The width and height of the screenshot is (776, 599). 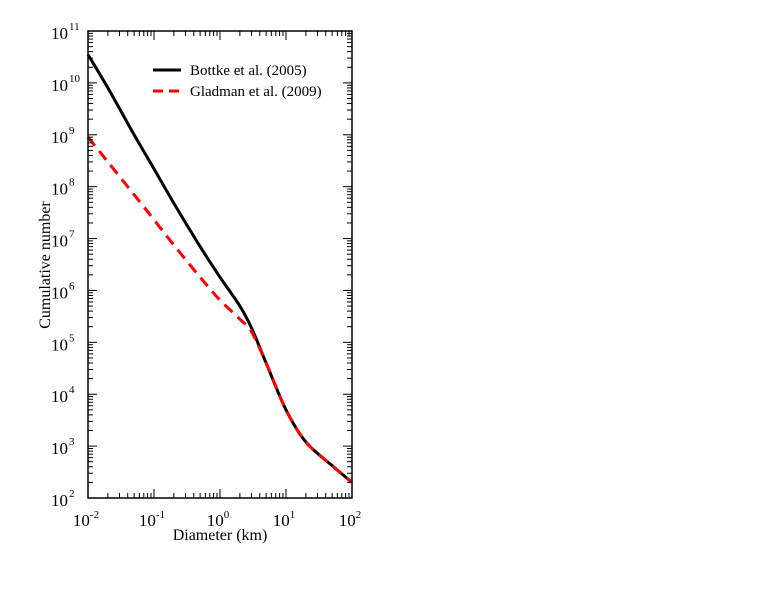 I want to click on legend-label-2: Gladman et al. (2009), so click(x=256, y=92).